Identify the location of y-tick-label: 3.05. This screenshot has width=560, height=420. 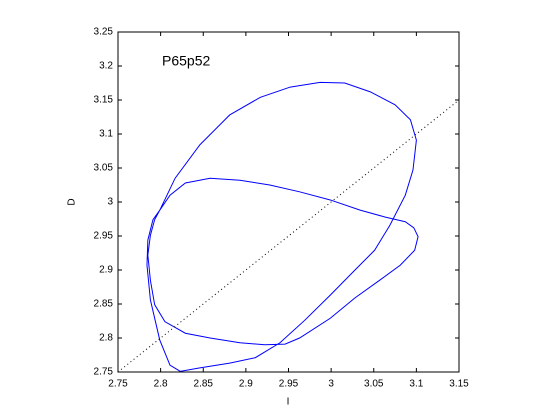
(104, 168).